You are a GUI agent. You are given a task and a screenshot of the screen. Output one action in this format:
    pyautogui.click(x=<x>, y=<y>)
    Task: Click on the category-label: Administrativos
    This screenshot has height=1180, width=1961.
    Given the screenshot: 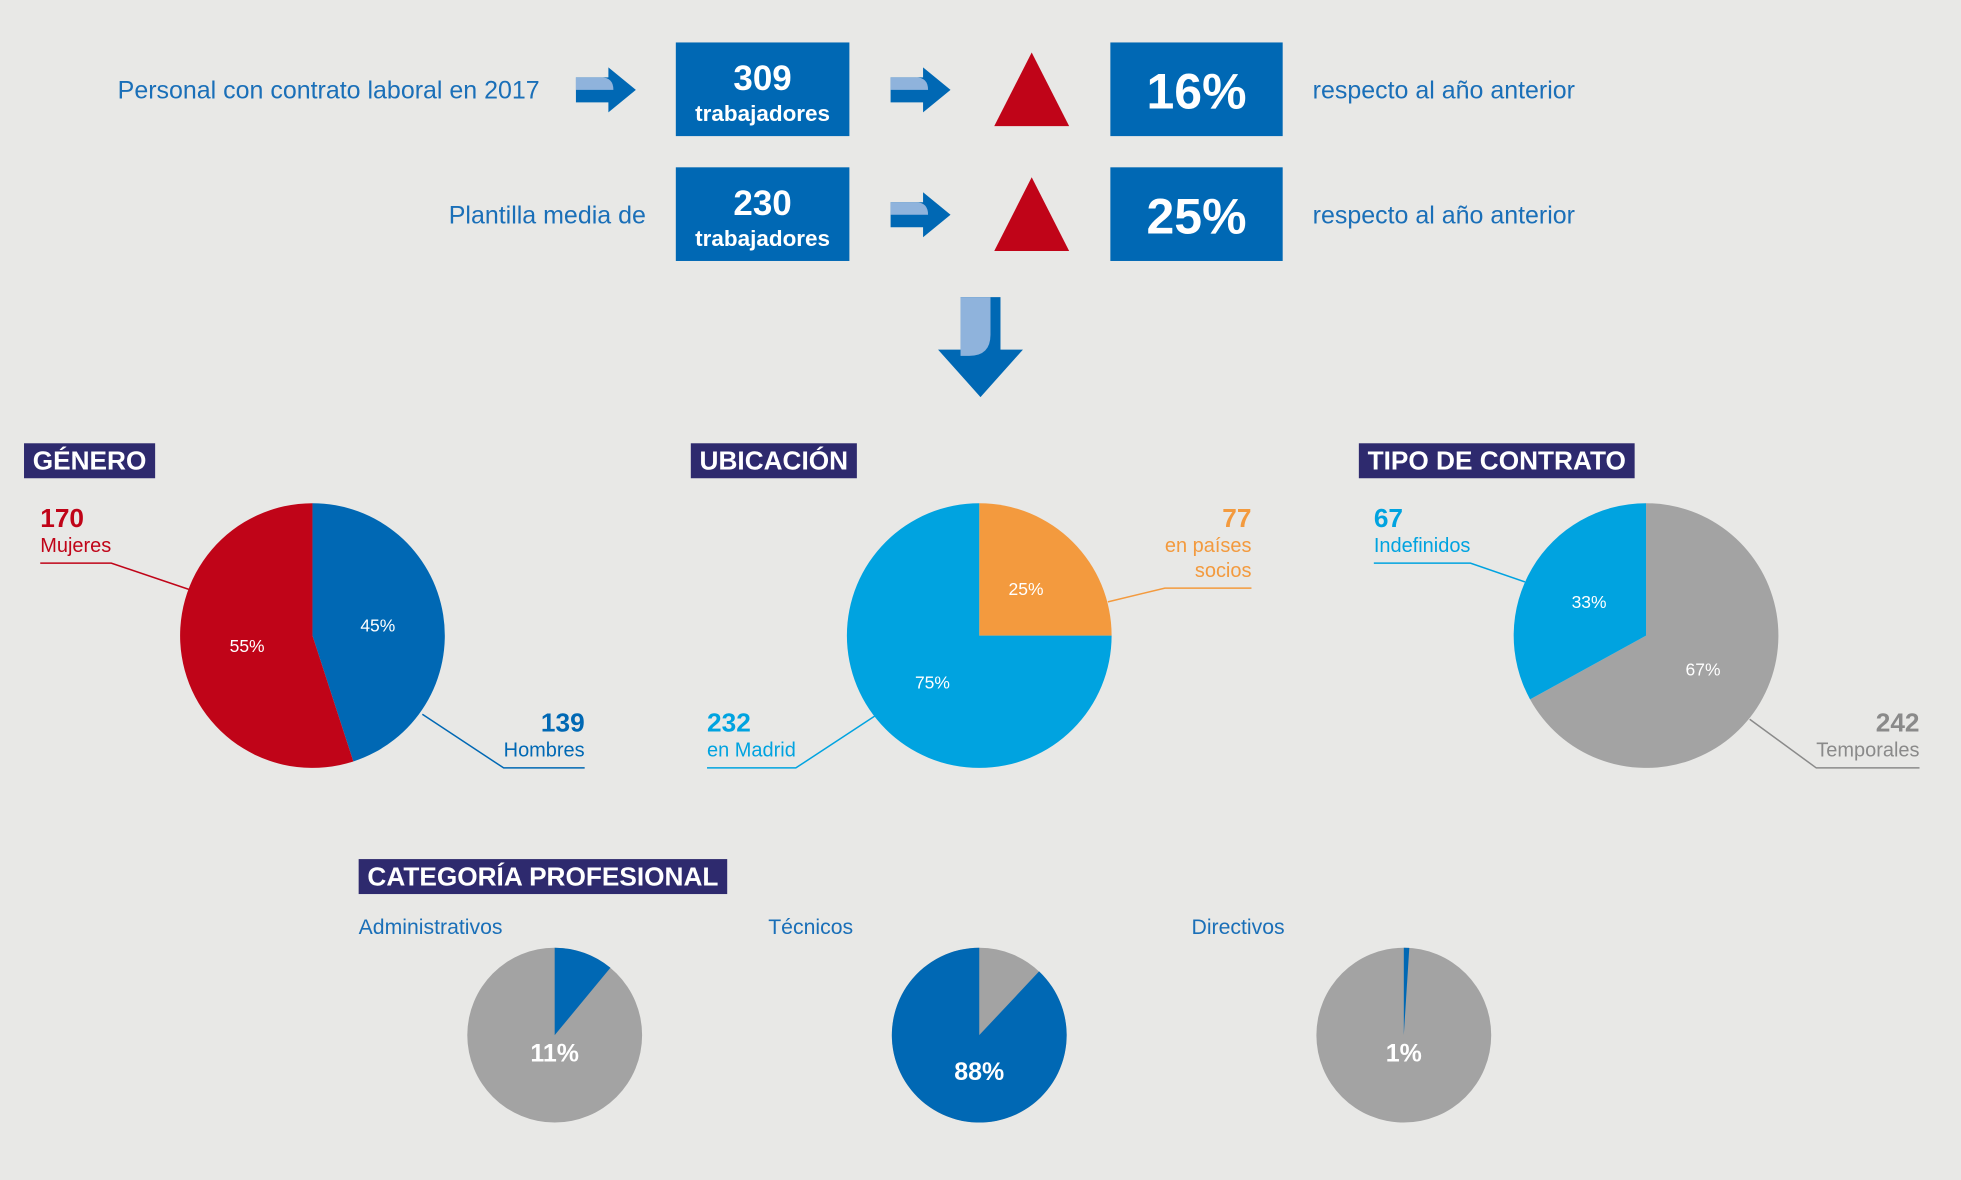 What is the action you would take?
    pyautogui.click(x=431, y=927)
    